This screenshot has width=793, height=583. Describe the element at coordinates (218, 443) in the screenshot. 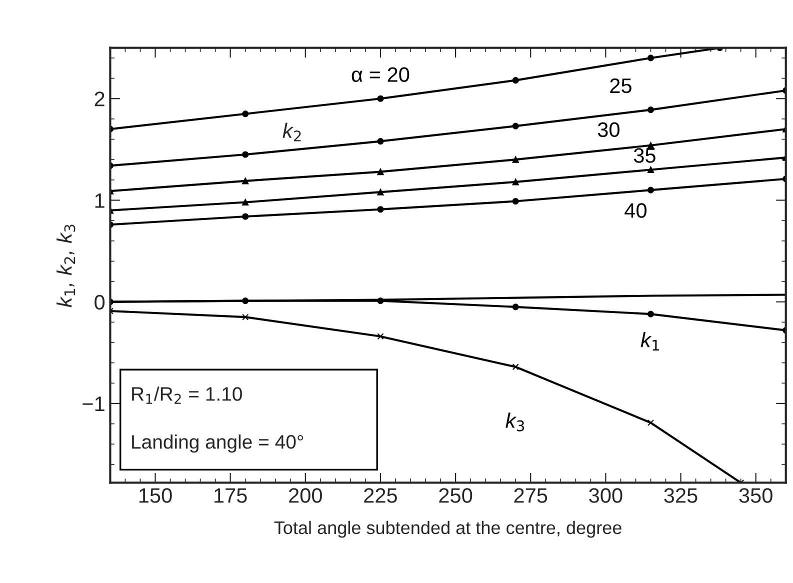

I see `annotation: Landing angle = 40°` at that location.